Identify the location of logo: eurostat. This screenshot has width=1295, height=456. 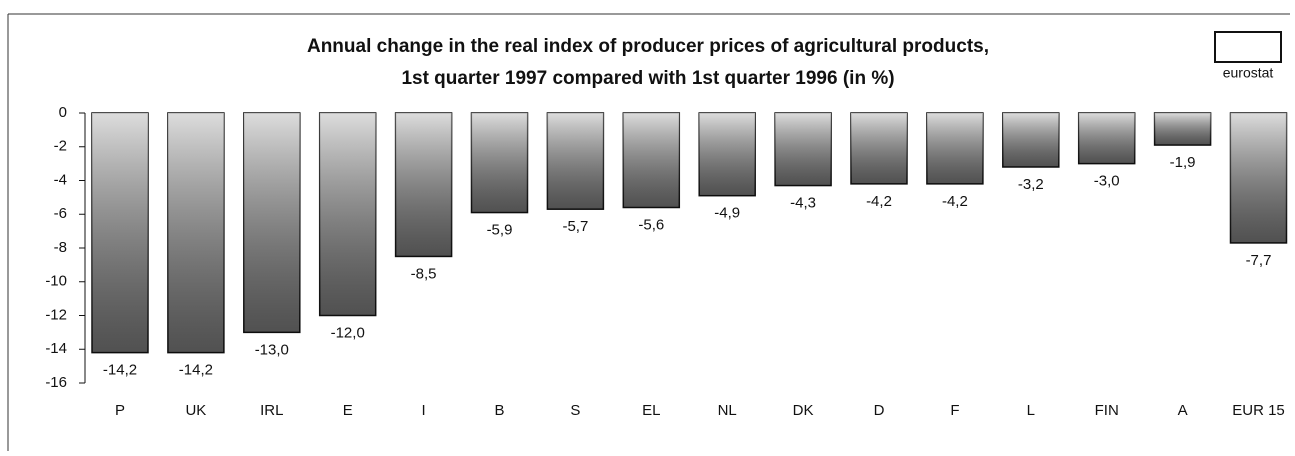
(1248, 56).